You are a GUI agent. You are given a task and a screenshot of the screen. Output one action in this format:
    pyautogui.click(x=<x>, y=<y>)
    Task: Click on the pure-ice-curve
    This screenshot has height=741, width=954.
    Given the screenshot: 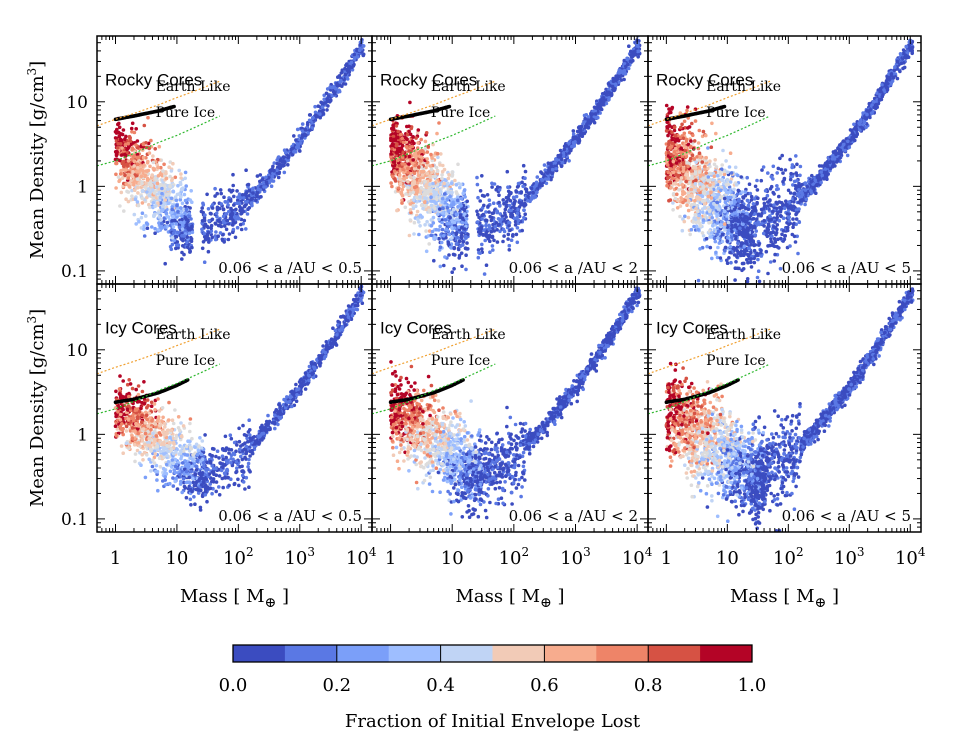 What is the action you would take?
    pyautogui.click(x=158, y=141)
    